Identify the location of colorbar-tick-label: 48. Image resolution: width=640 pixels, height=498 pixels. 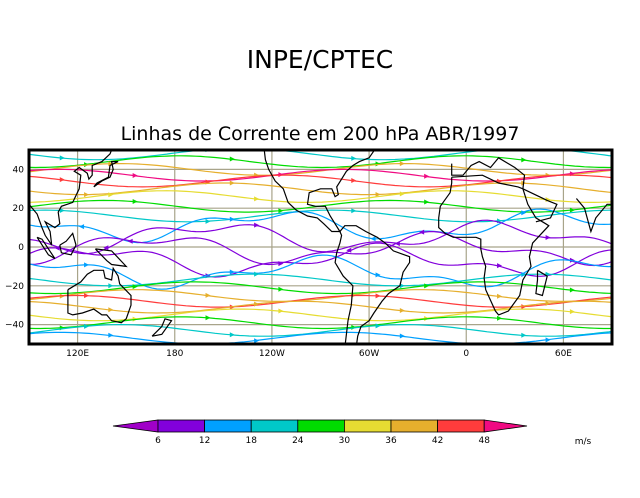
(484, 441).